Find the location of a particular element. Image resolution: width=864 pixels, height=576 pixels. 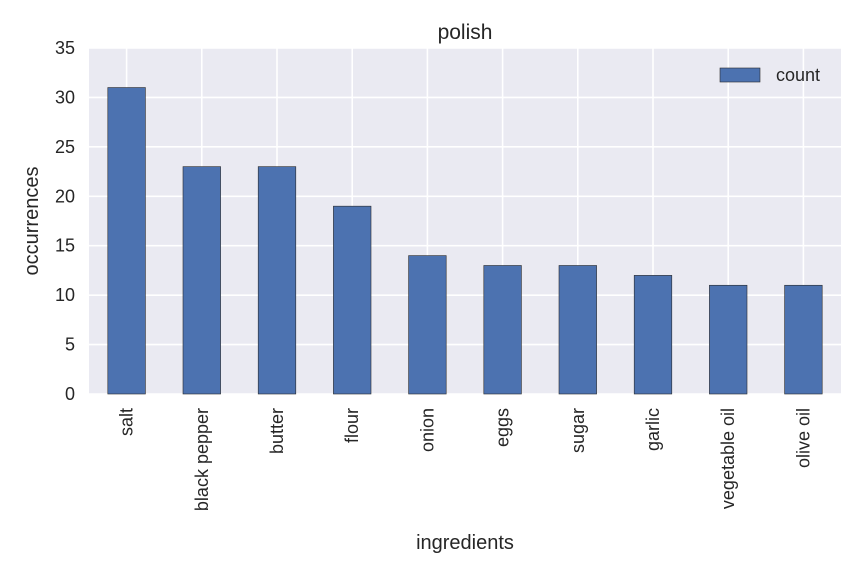

y-tick-label: 5 is located at coordinates (70, 345).